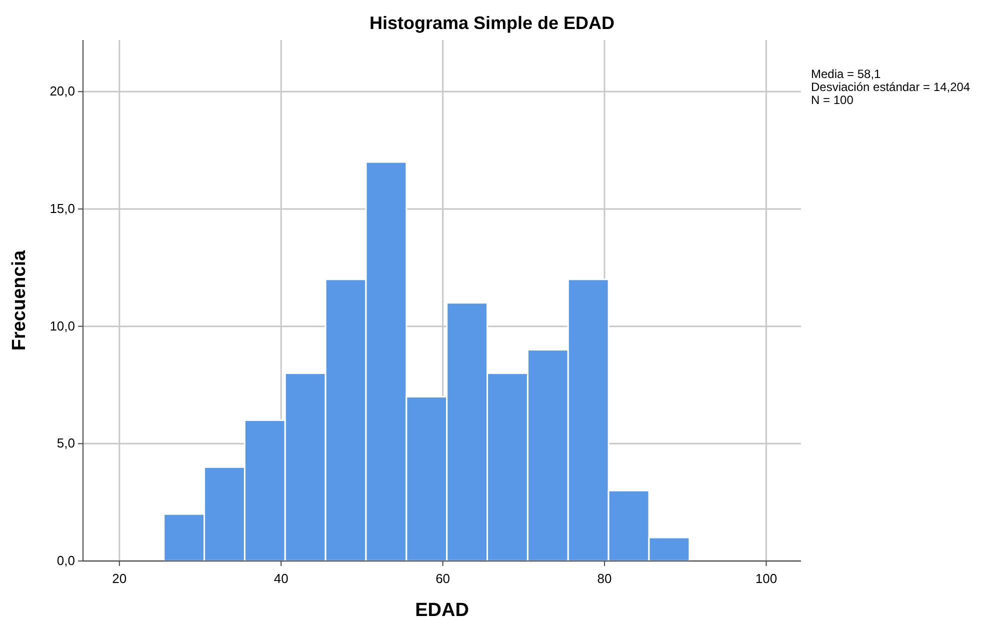 The image size is (996, 621). I want to click on y-axis-title: Frecuencia, so click(19, 300).